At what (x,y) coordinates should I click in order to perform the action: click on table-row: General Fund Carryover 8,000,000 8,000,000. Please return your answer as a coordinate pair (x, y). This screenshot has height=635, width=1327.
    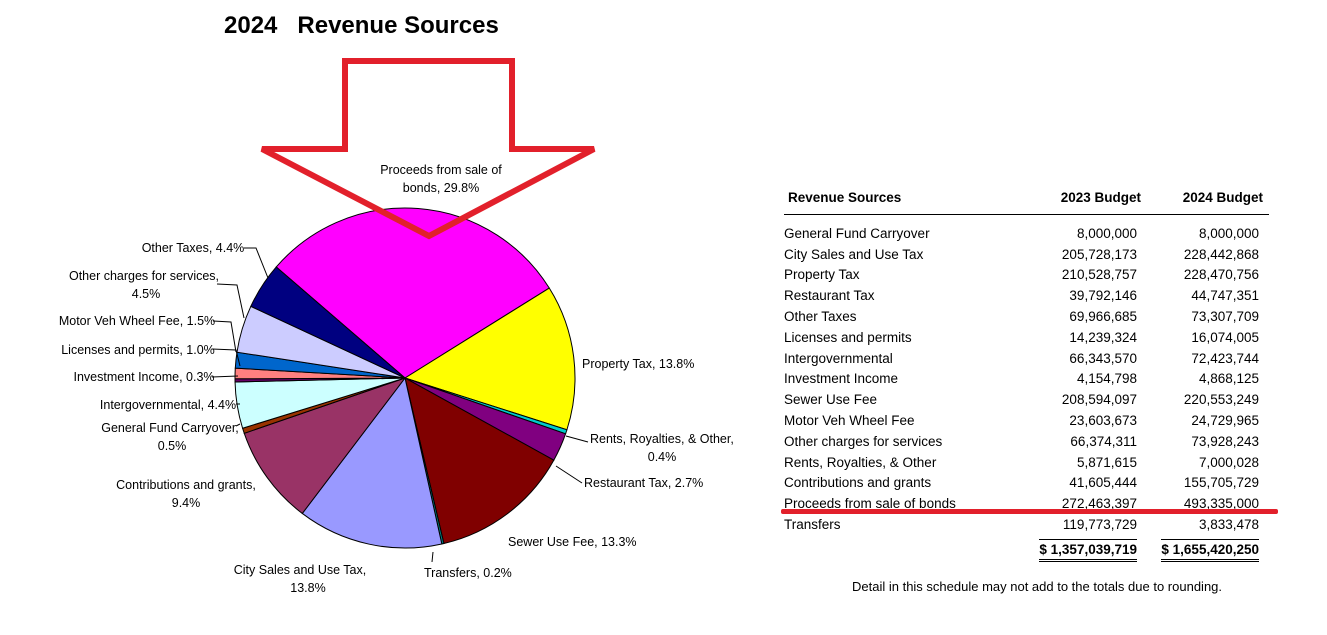
    Looking at the image, I should click on (1026, 233).